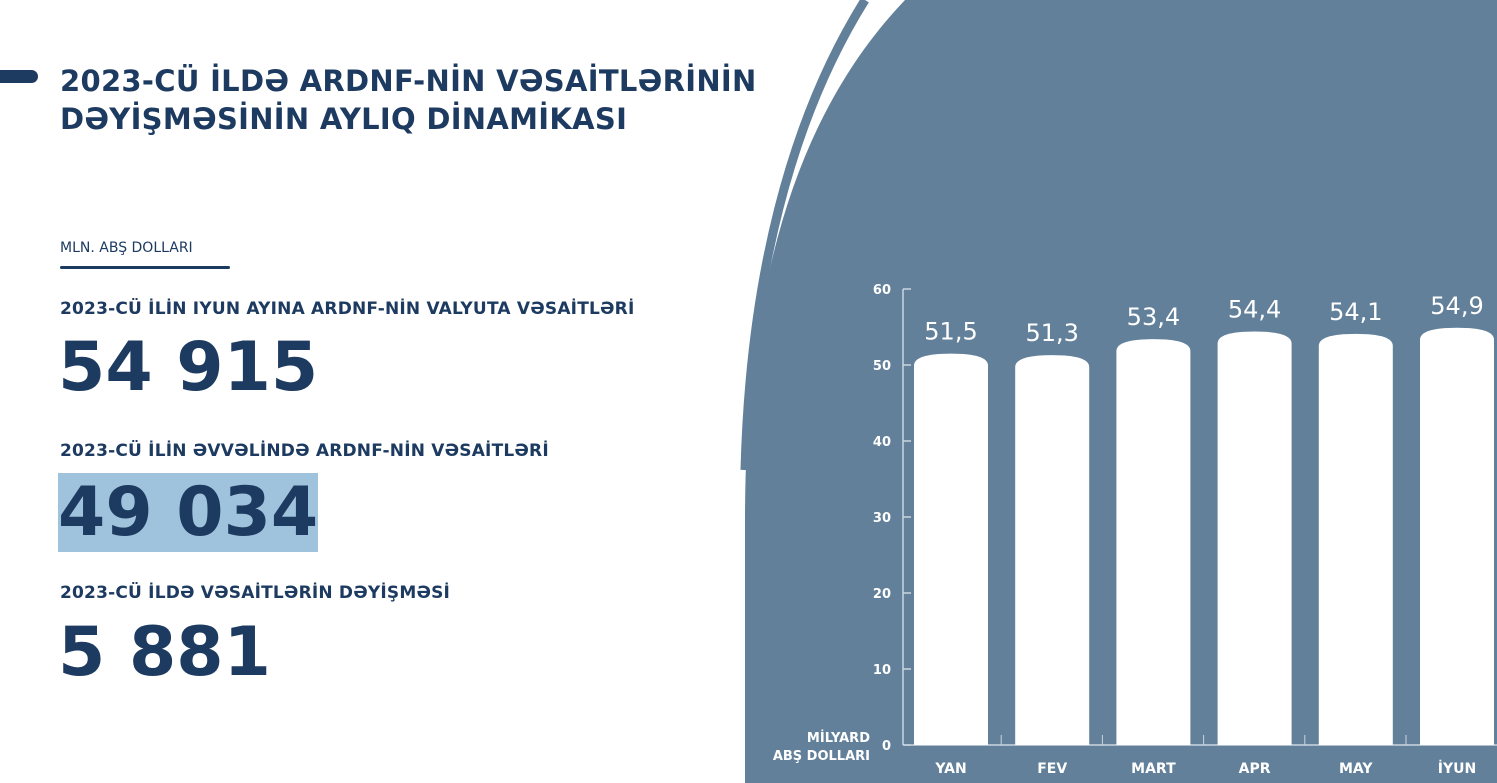 The width and height of the screenshot is (1497, 783). What do you see at coordinates (882, 518) in the screenshot?
I see `y-tick-label: 30` at bounding box center [882, 518].